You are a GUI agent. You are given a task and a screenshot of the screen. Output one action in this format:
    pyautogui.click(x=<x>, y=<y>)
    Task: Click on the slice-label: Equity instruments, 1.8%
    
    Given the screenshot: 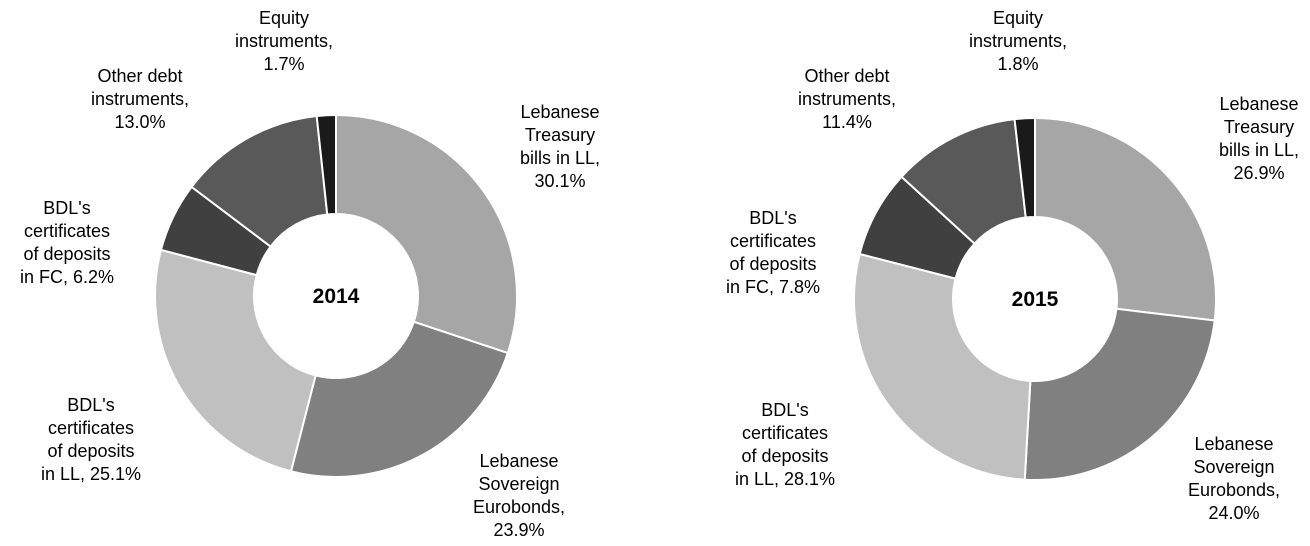 What is the action you would take?
    pyautogui.click(x=1018, y=41)
    